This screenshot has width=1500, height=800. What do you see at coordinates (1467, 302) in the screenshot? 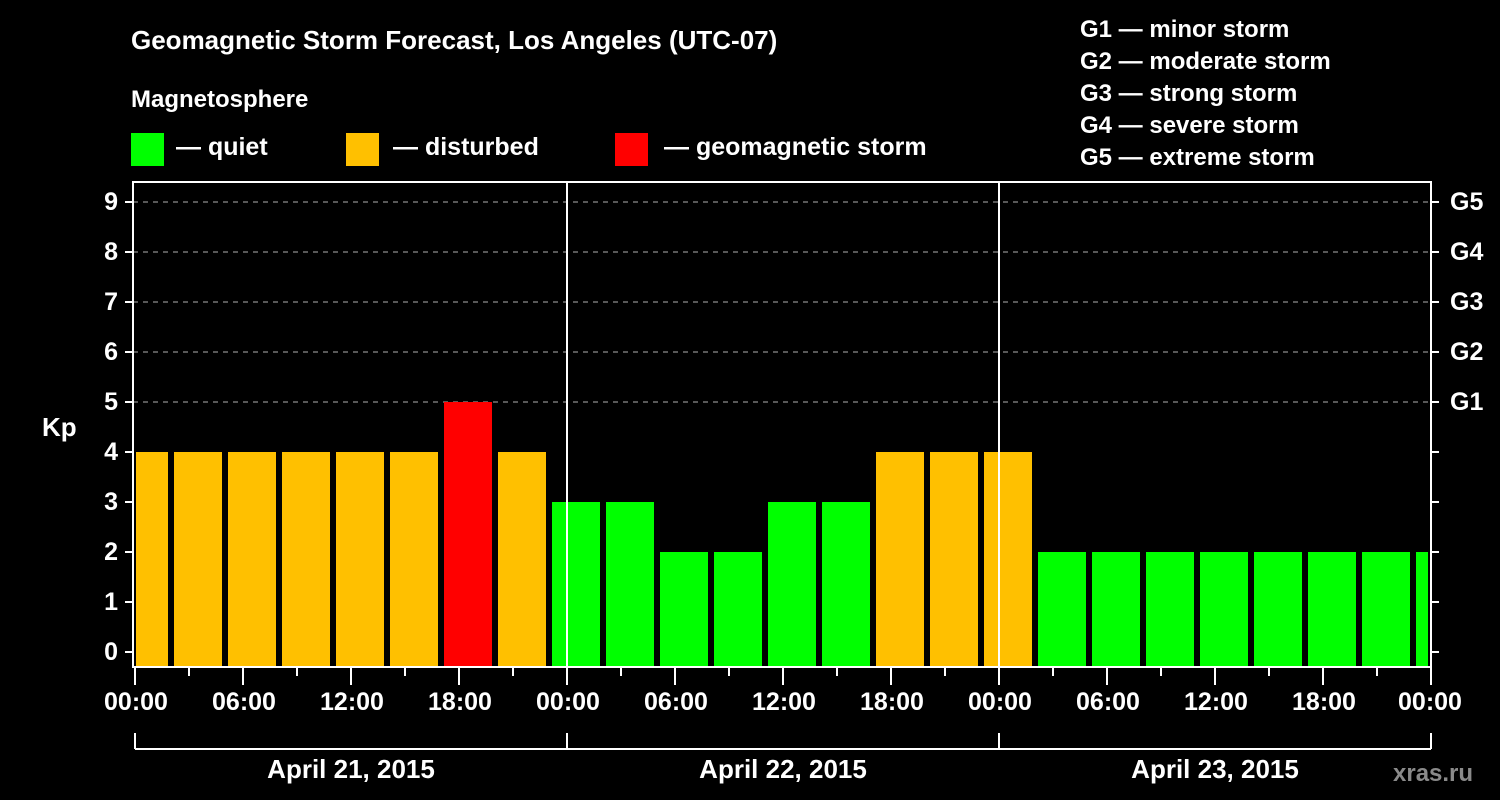
I see `g-tick: G3` at bounding box center [1467, 302].